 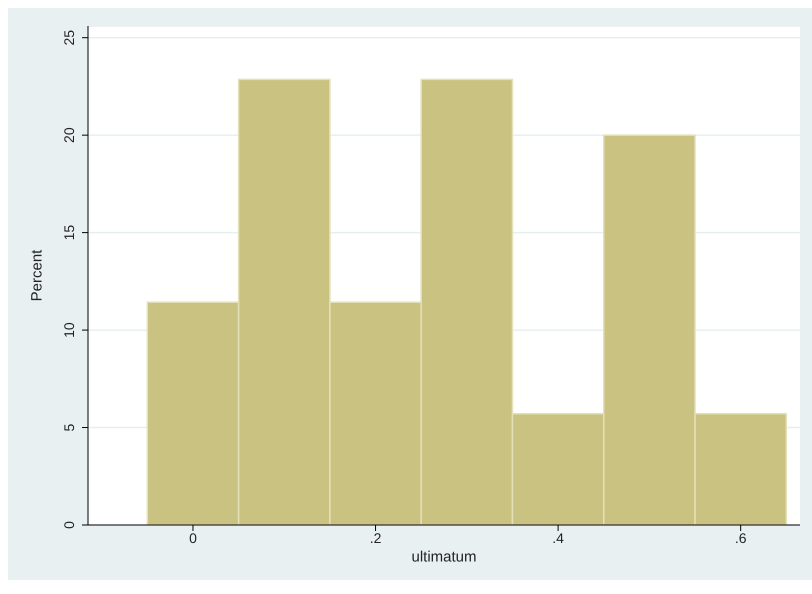 I want to click on y-tick-label: 0, so click(x=69, y=524).